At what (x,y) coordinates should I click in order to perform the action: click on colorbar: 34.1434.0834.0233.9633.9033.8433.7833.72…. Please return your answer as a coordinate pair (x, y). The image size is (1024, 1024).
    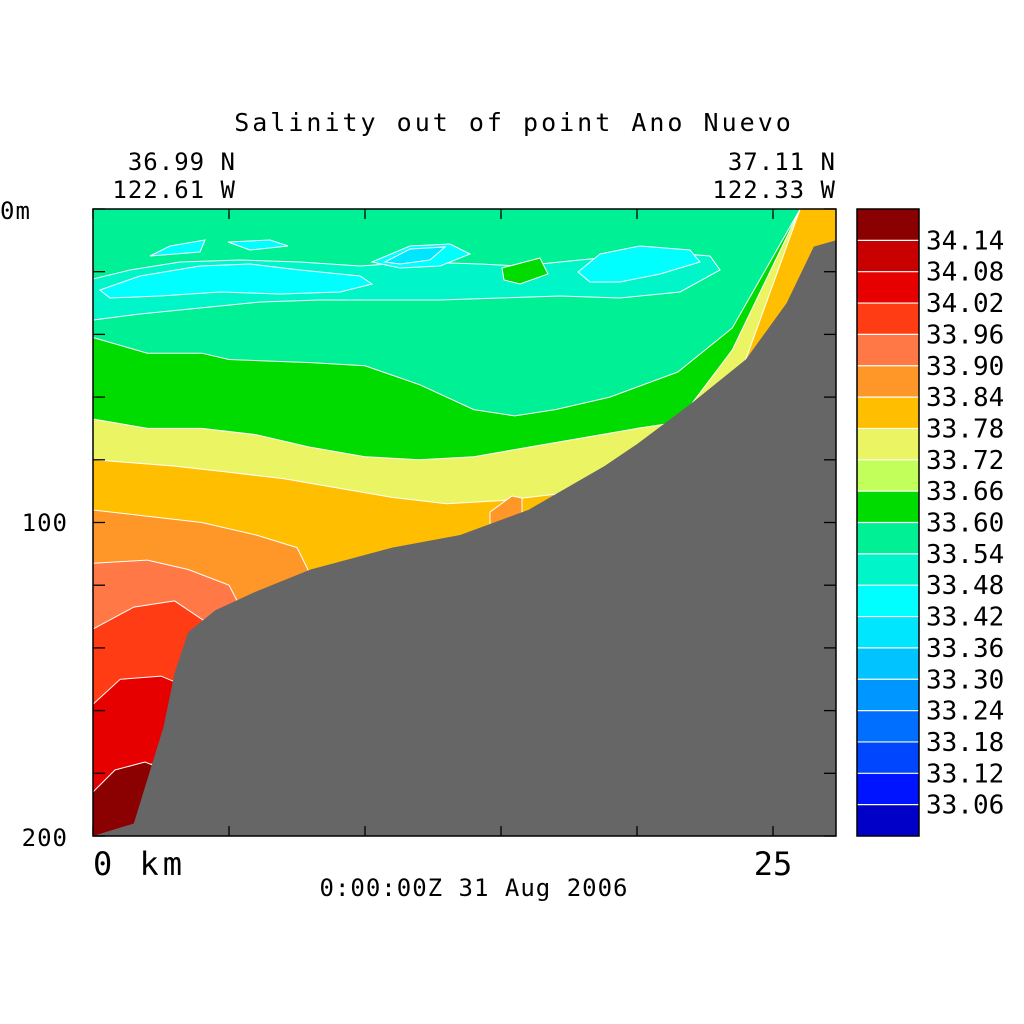
    Looking at the image, I should click on (930, 522).